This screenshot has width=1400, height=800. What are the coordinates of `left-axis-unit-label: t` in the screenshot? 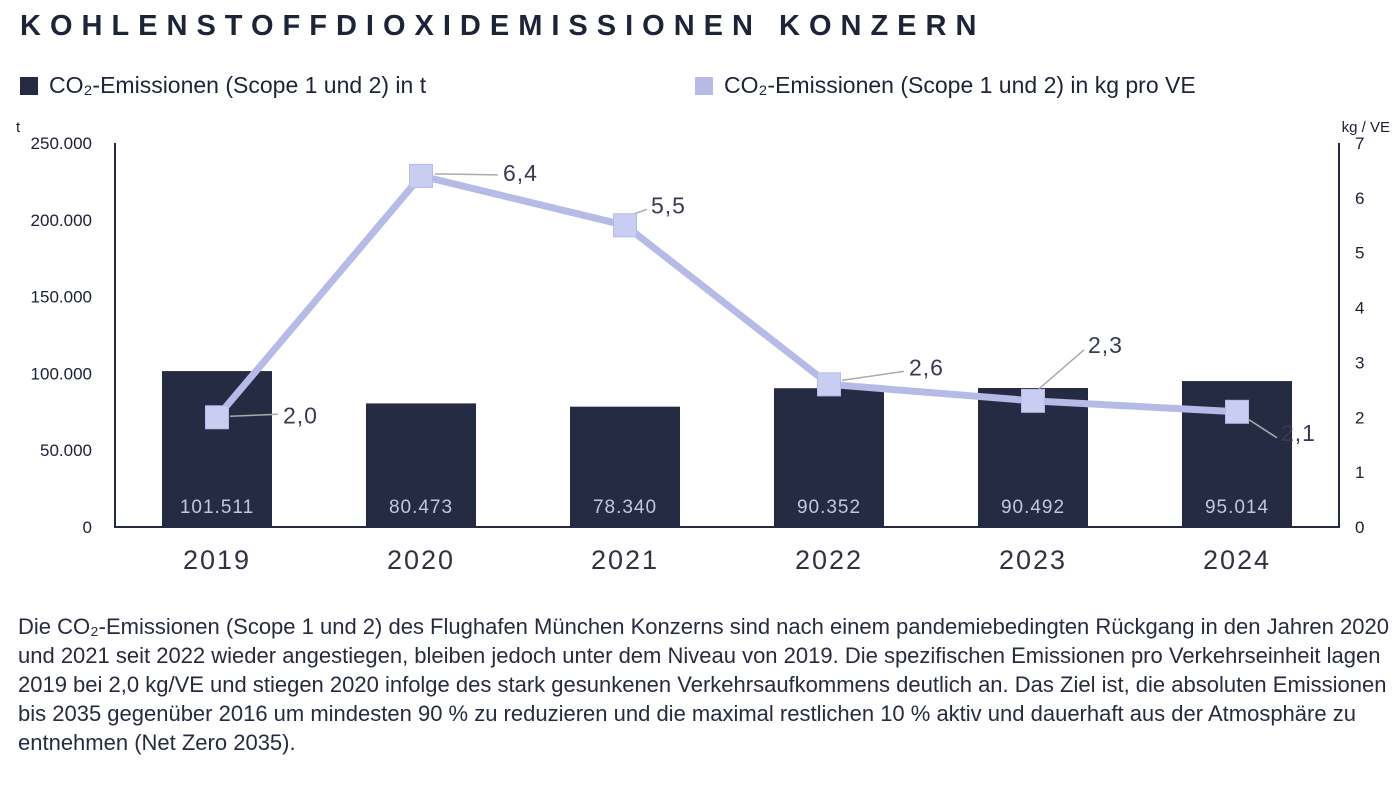 It's located at (18, 127).